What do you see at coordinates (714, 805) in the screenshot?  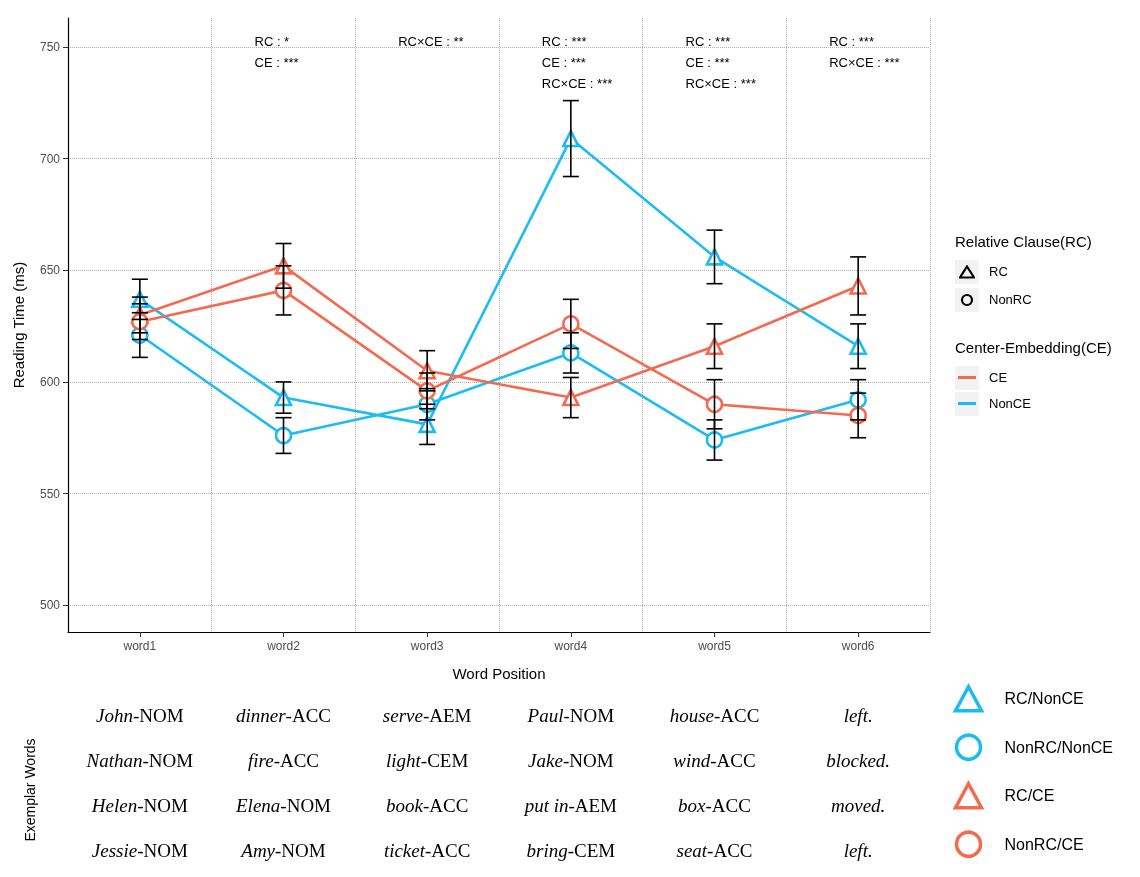 I see `text: box-ACC` at bounding box center [714, 805].